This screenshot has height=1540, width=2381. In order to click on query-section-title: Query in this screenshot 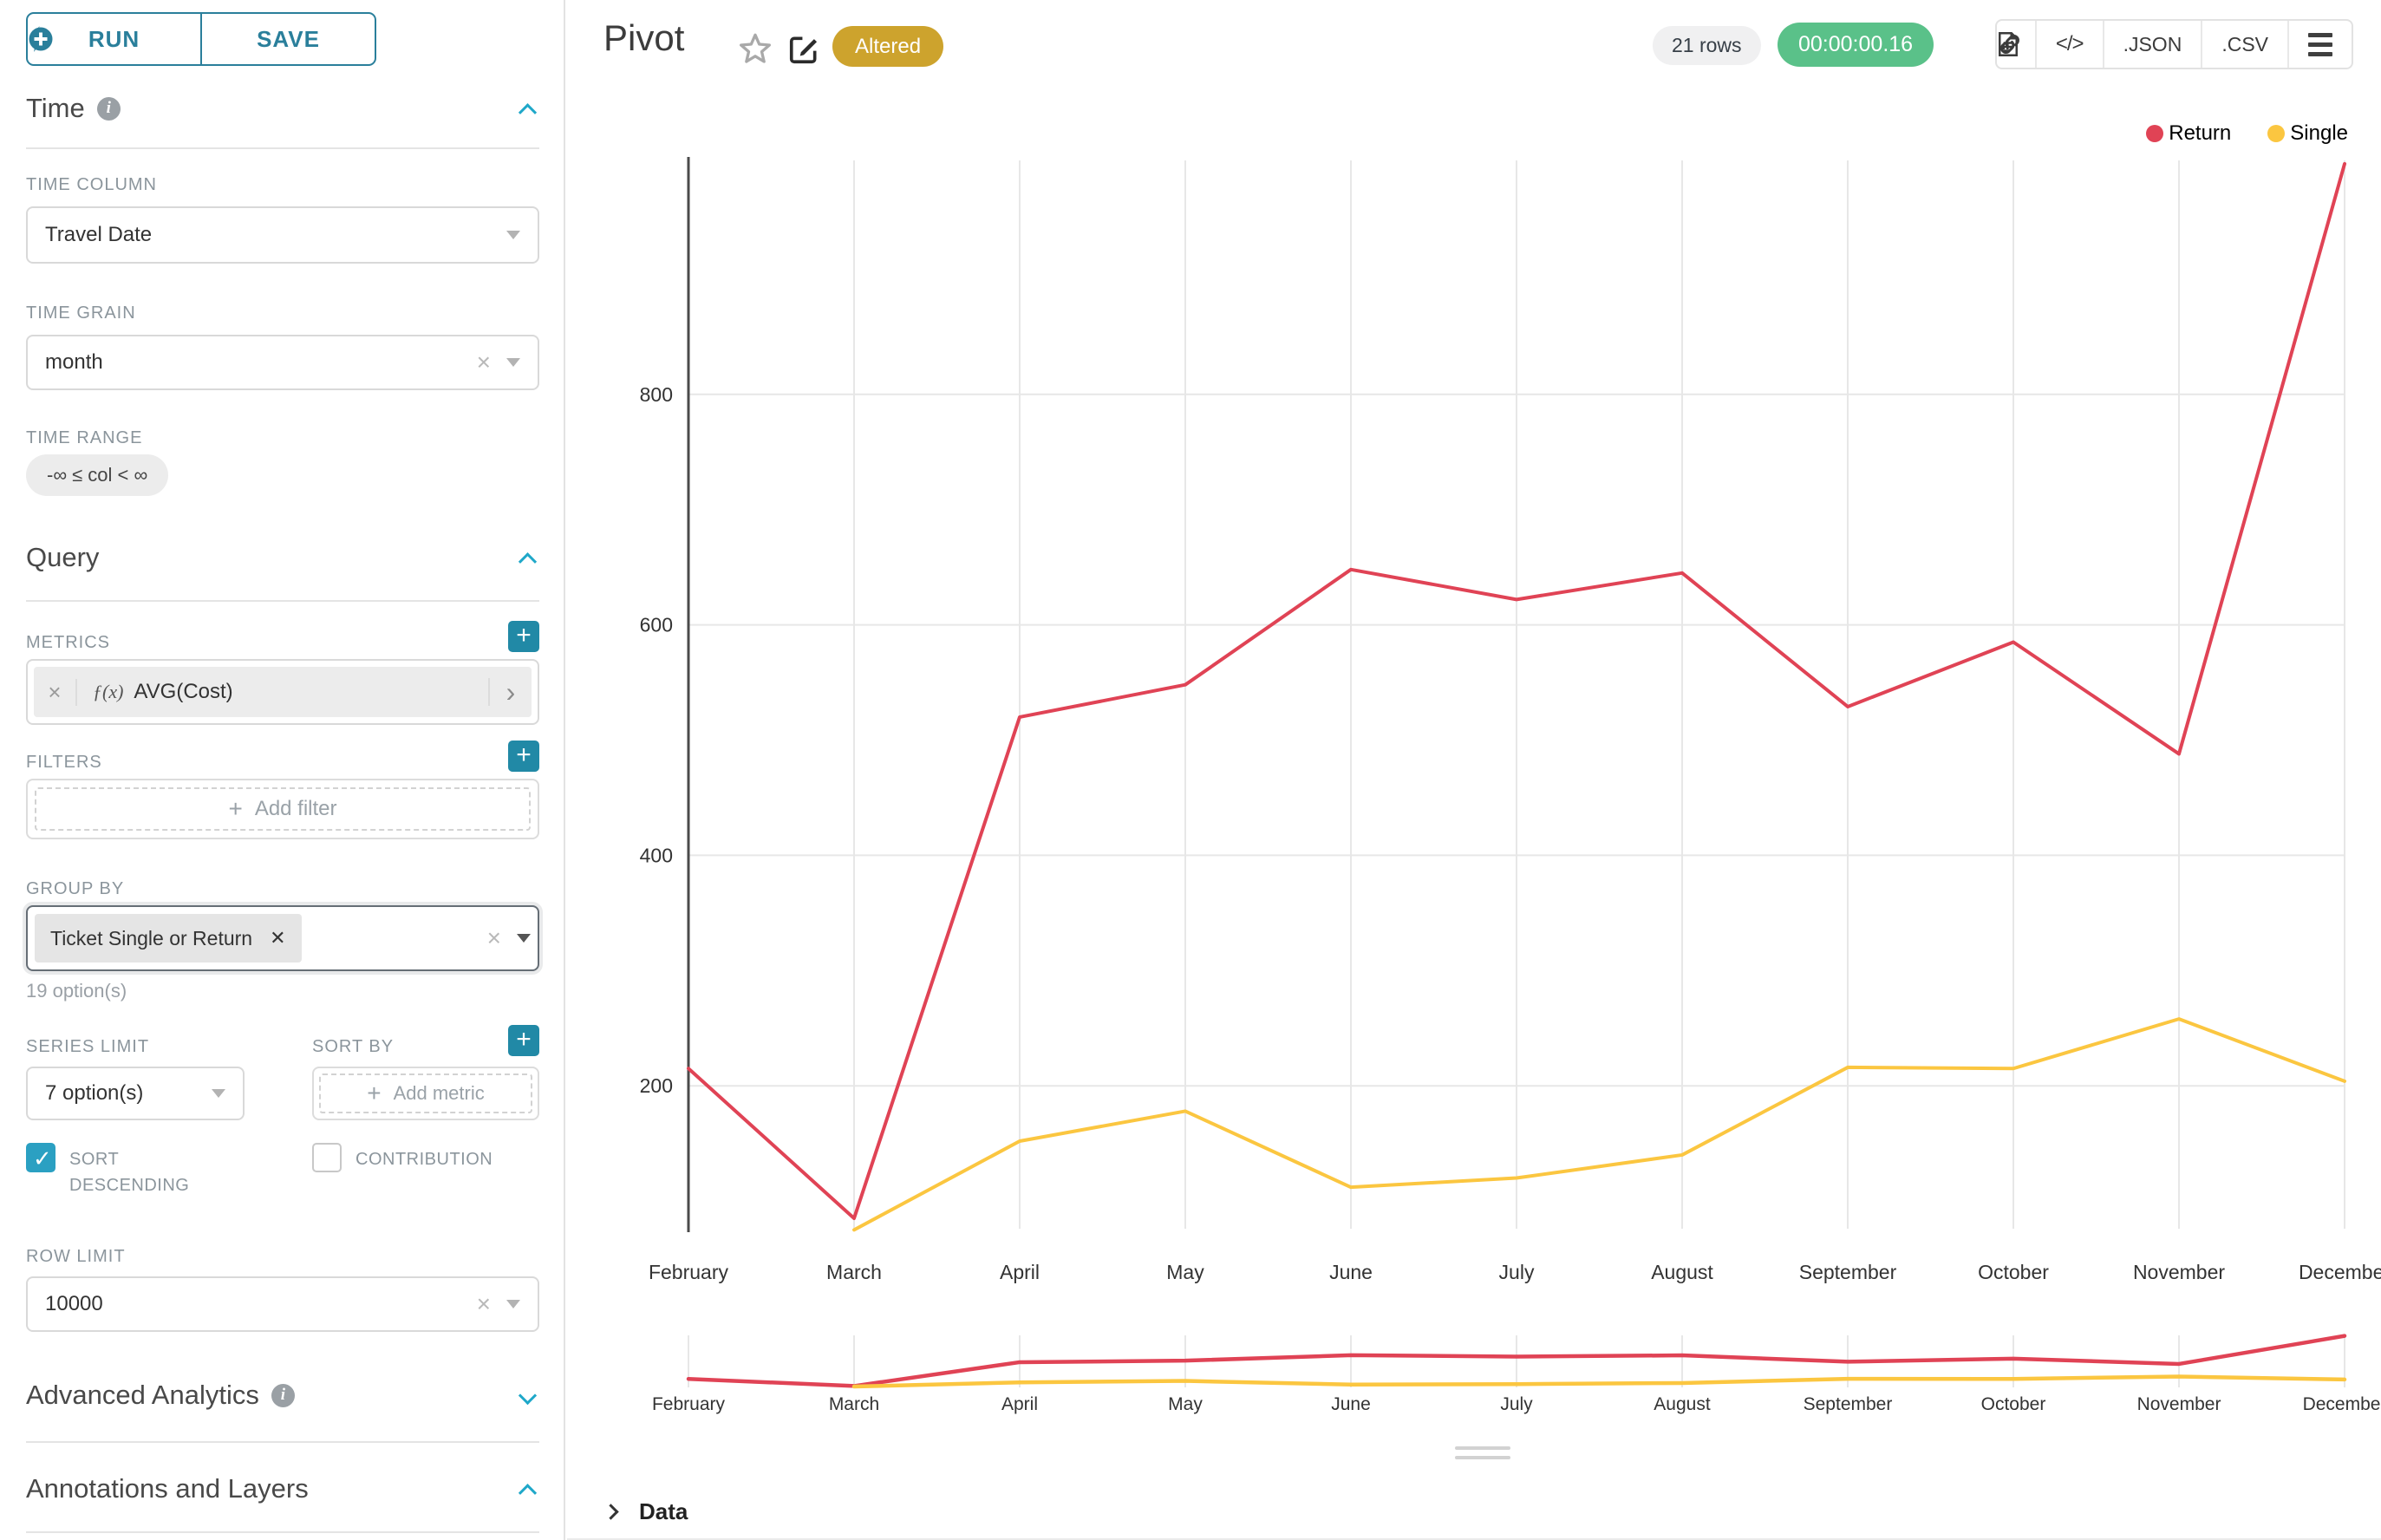, I will do `click(63, 557)`.